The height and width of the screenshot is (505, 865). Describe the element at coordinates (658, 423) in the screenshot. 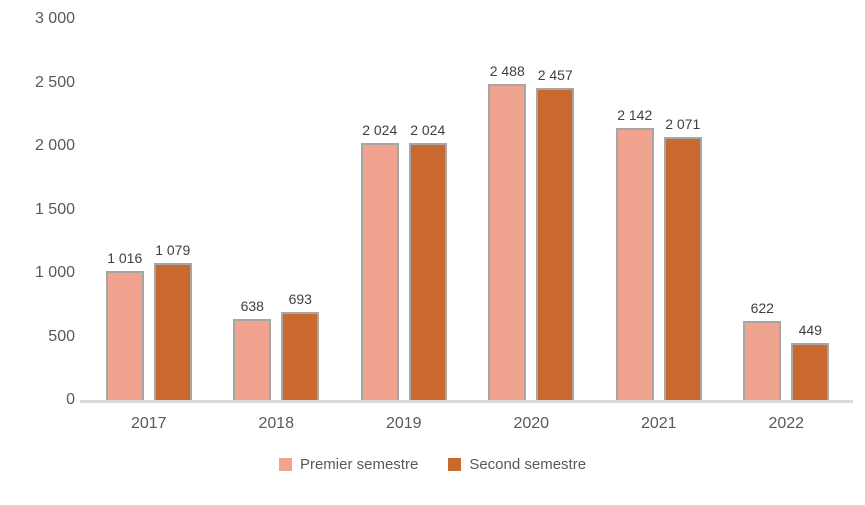

I see `x-axis-category-label: 2021` at that location.